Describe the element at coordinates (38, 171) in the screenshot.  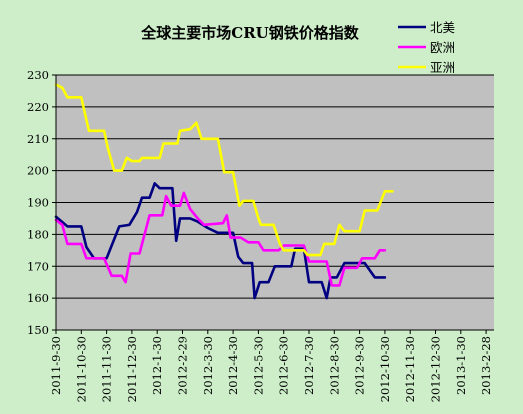
I see `y-tick-label: 200` at that location.